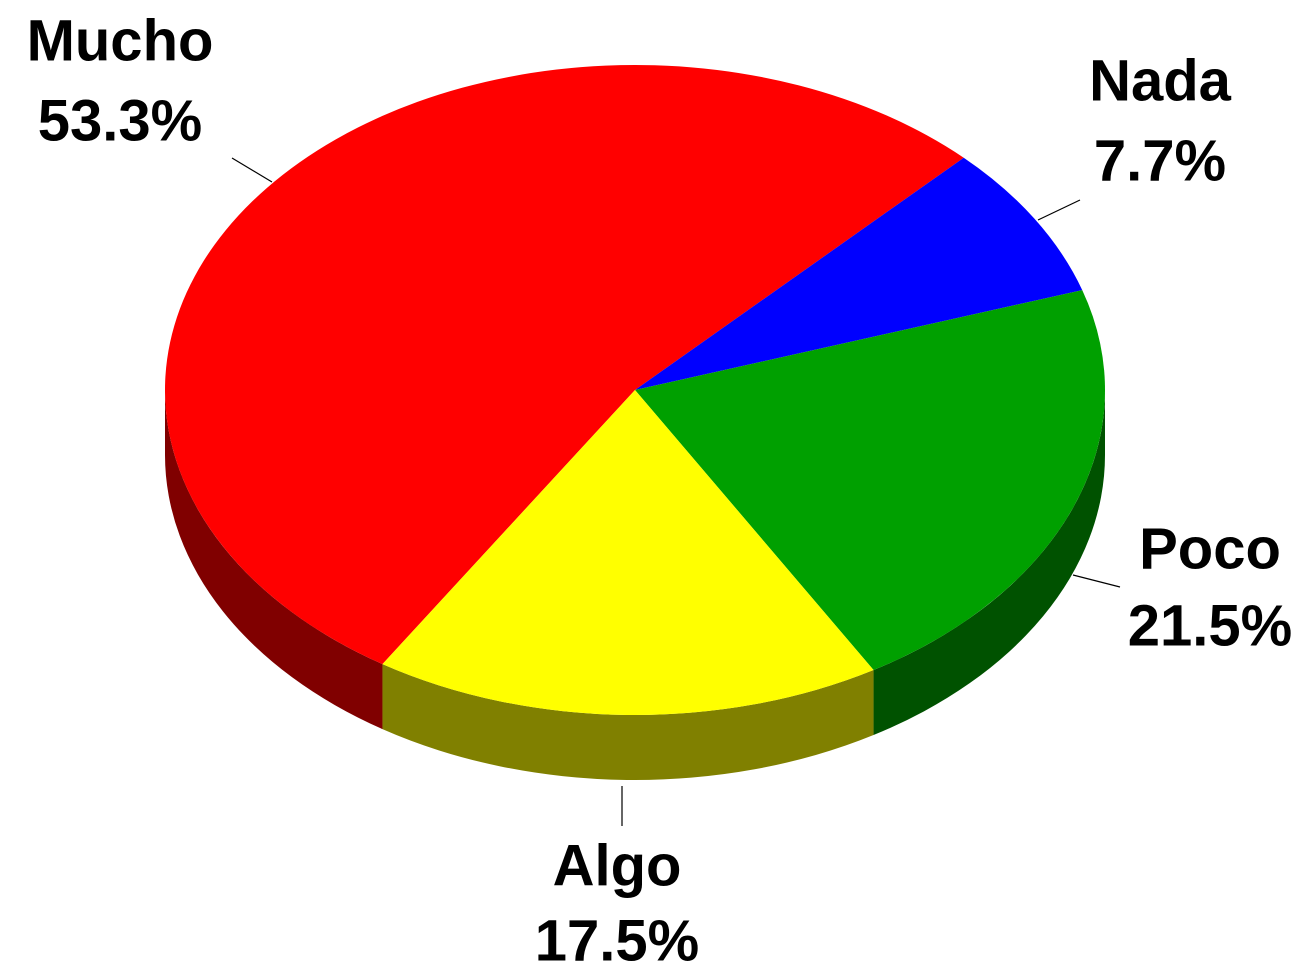 The height and width of the screenshot is (975, 1308). What do you see at coordinates (1210, 548) in the screenshot?
I see `category-label: Poco` at bounding box center [1210, 548].